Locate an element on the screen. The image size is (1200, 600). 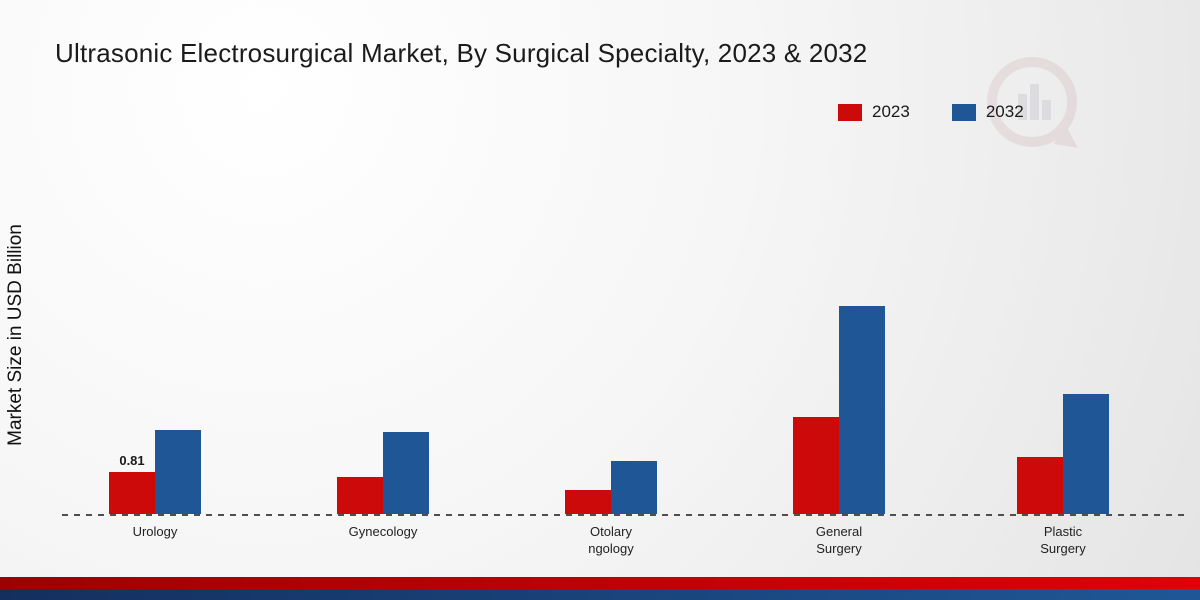
bar-2032-plastic-surgery is located at coordinates (1086, 454).